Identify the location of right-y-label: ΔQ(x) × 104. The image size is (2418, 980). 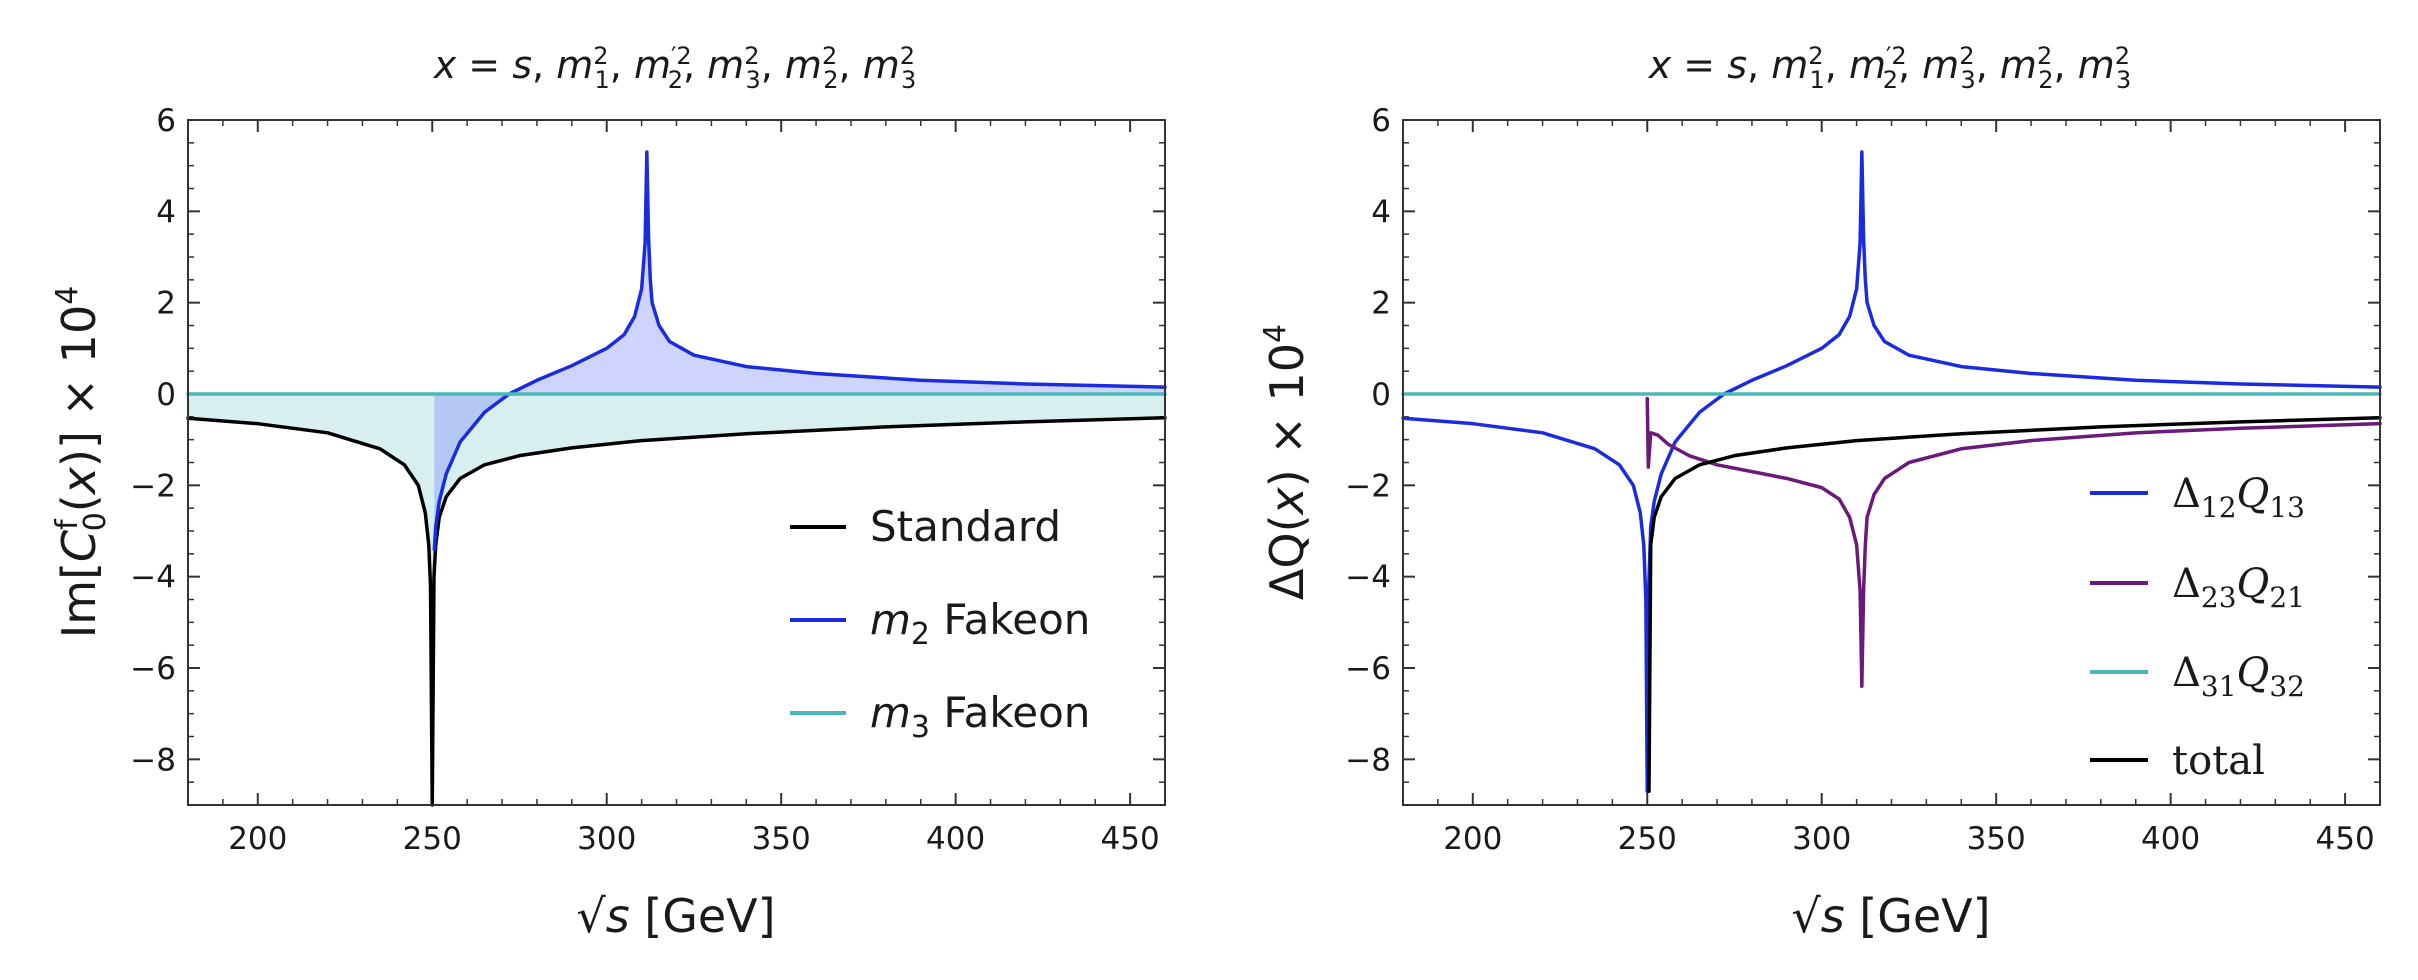
(1286, 462).